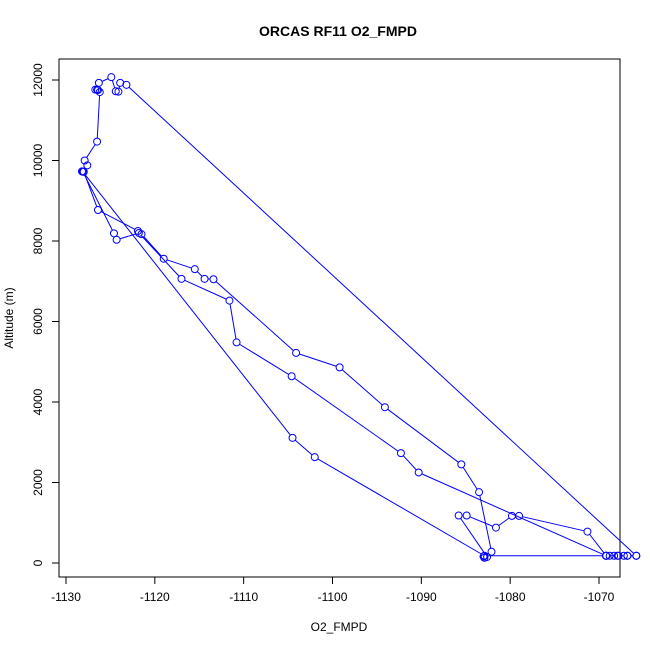 This screenshot has width=650, height=650. What do you see at coordinates (421, 597) in the screenshot?
I see `x-tick-label: -1090` at bounding box center [421, 597].